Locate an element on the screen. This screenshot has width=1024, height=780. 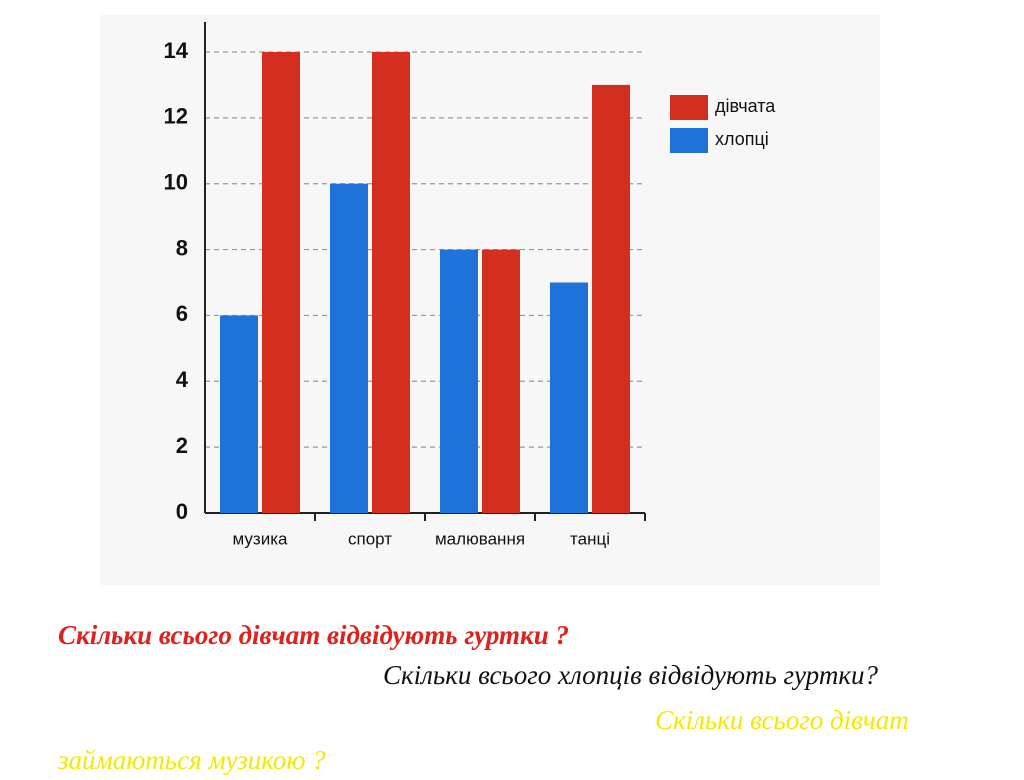
x-tick-label: малювання is located at coordinates (480, 538).